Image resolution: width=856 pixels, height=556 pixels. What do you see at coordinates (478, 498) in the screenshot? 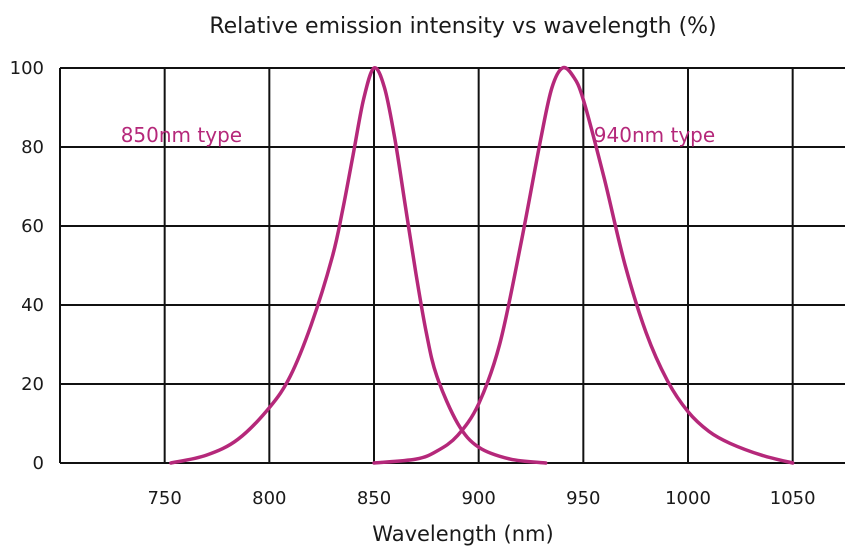
I see `x-tick-label: 900` at bounding box center [478, 498].